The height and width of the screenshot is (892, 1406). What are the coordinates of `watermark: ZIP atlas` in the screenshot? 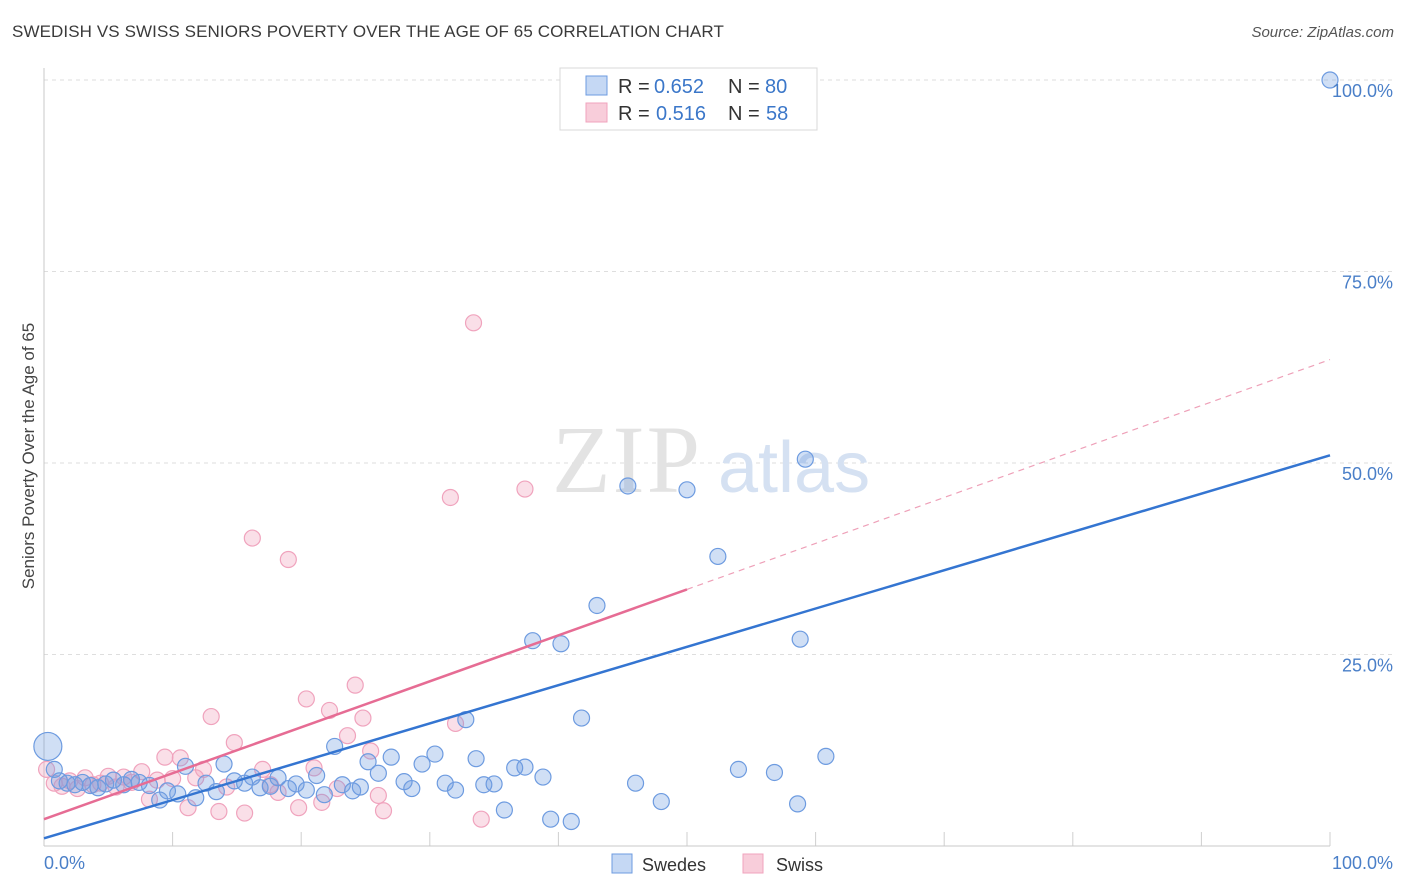 It's located at (711, 459).